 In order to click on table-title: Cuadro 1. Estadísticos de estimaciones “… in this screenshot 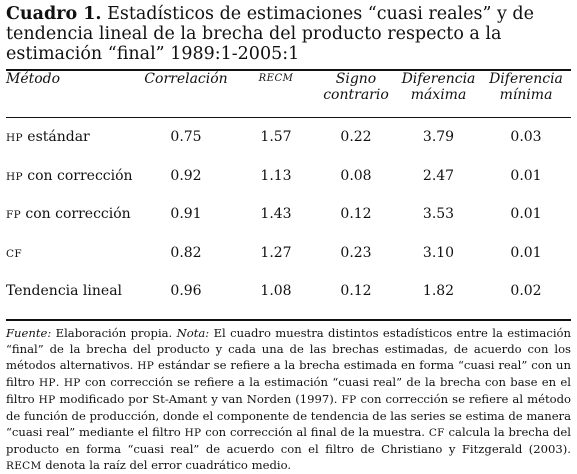, I will do `click(288, 34)`.